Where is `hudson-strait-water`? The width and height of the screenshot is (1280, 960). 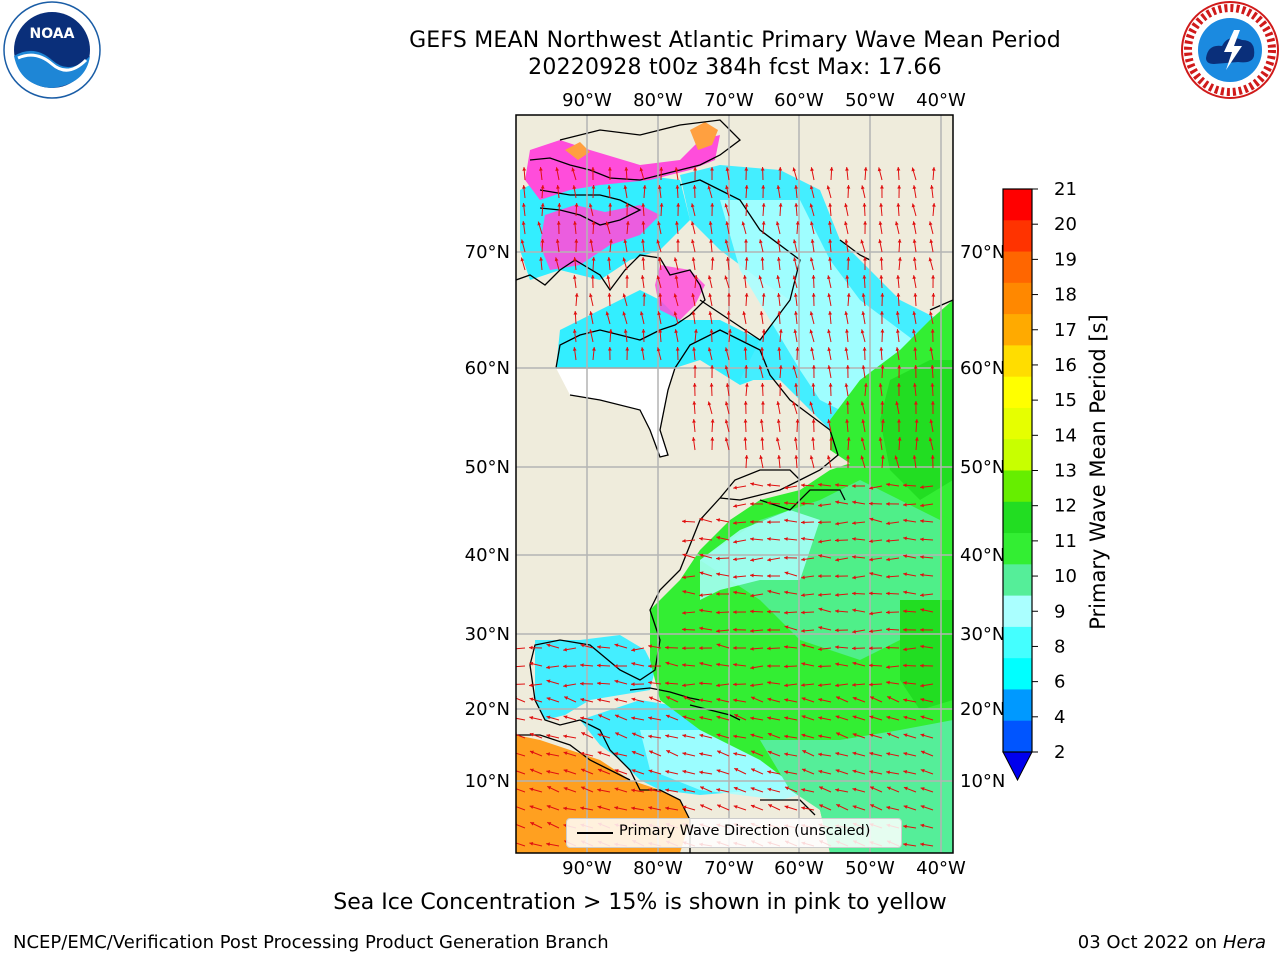 hudson-strait-water is located at coordinates (668, 337).